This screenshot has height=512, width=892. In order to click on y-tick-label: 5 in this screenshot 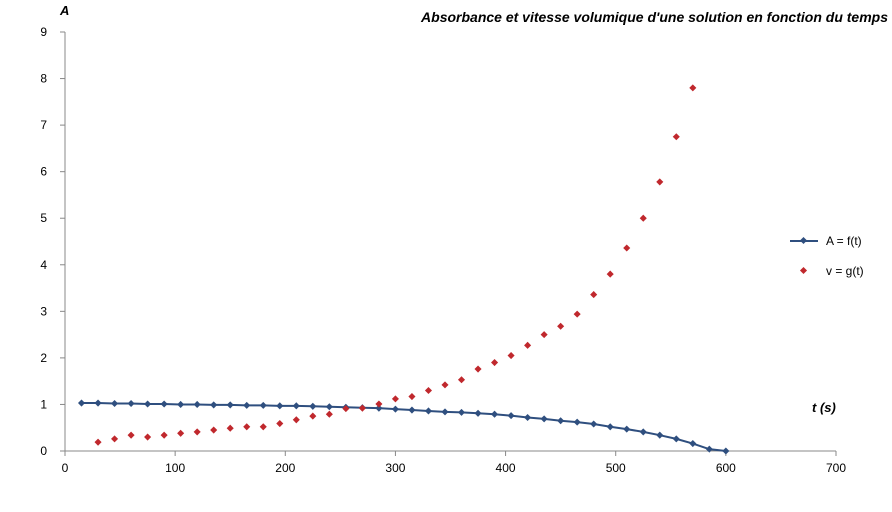, I will do `click(43, 218)`.